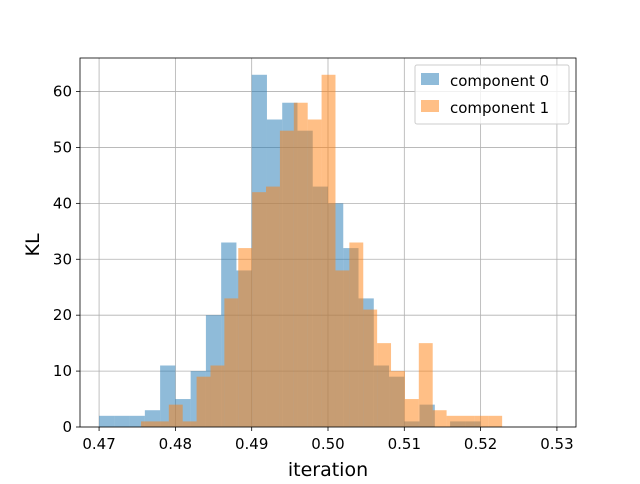 The image size is (640, 484). Describe the element at coordinates (62, 371) in the screenshot. I see `y-tick-label: 10` at that location.